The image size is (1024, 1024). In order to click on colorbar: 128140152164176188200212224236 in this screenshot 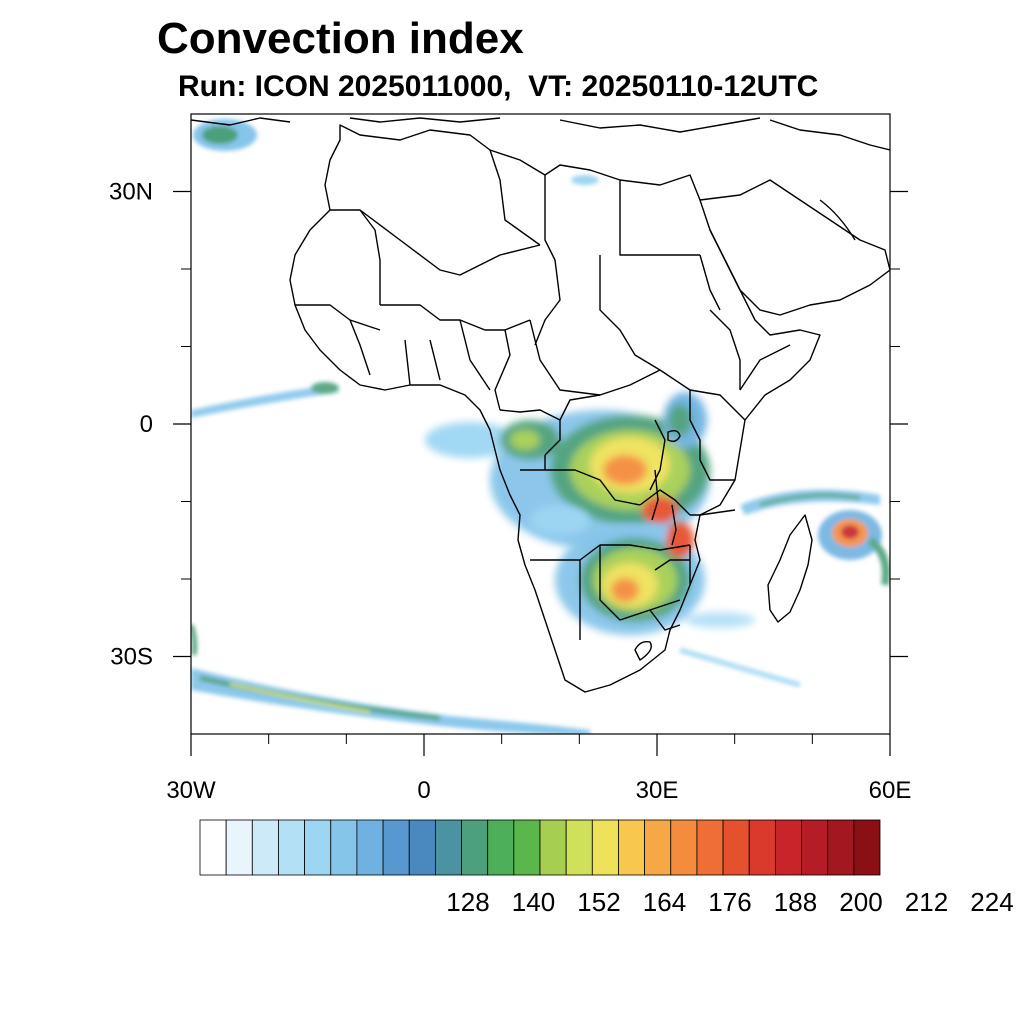, I will do `click(606, 868)`.